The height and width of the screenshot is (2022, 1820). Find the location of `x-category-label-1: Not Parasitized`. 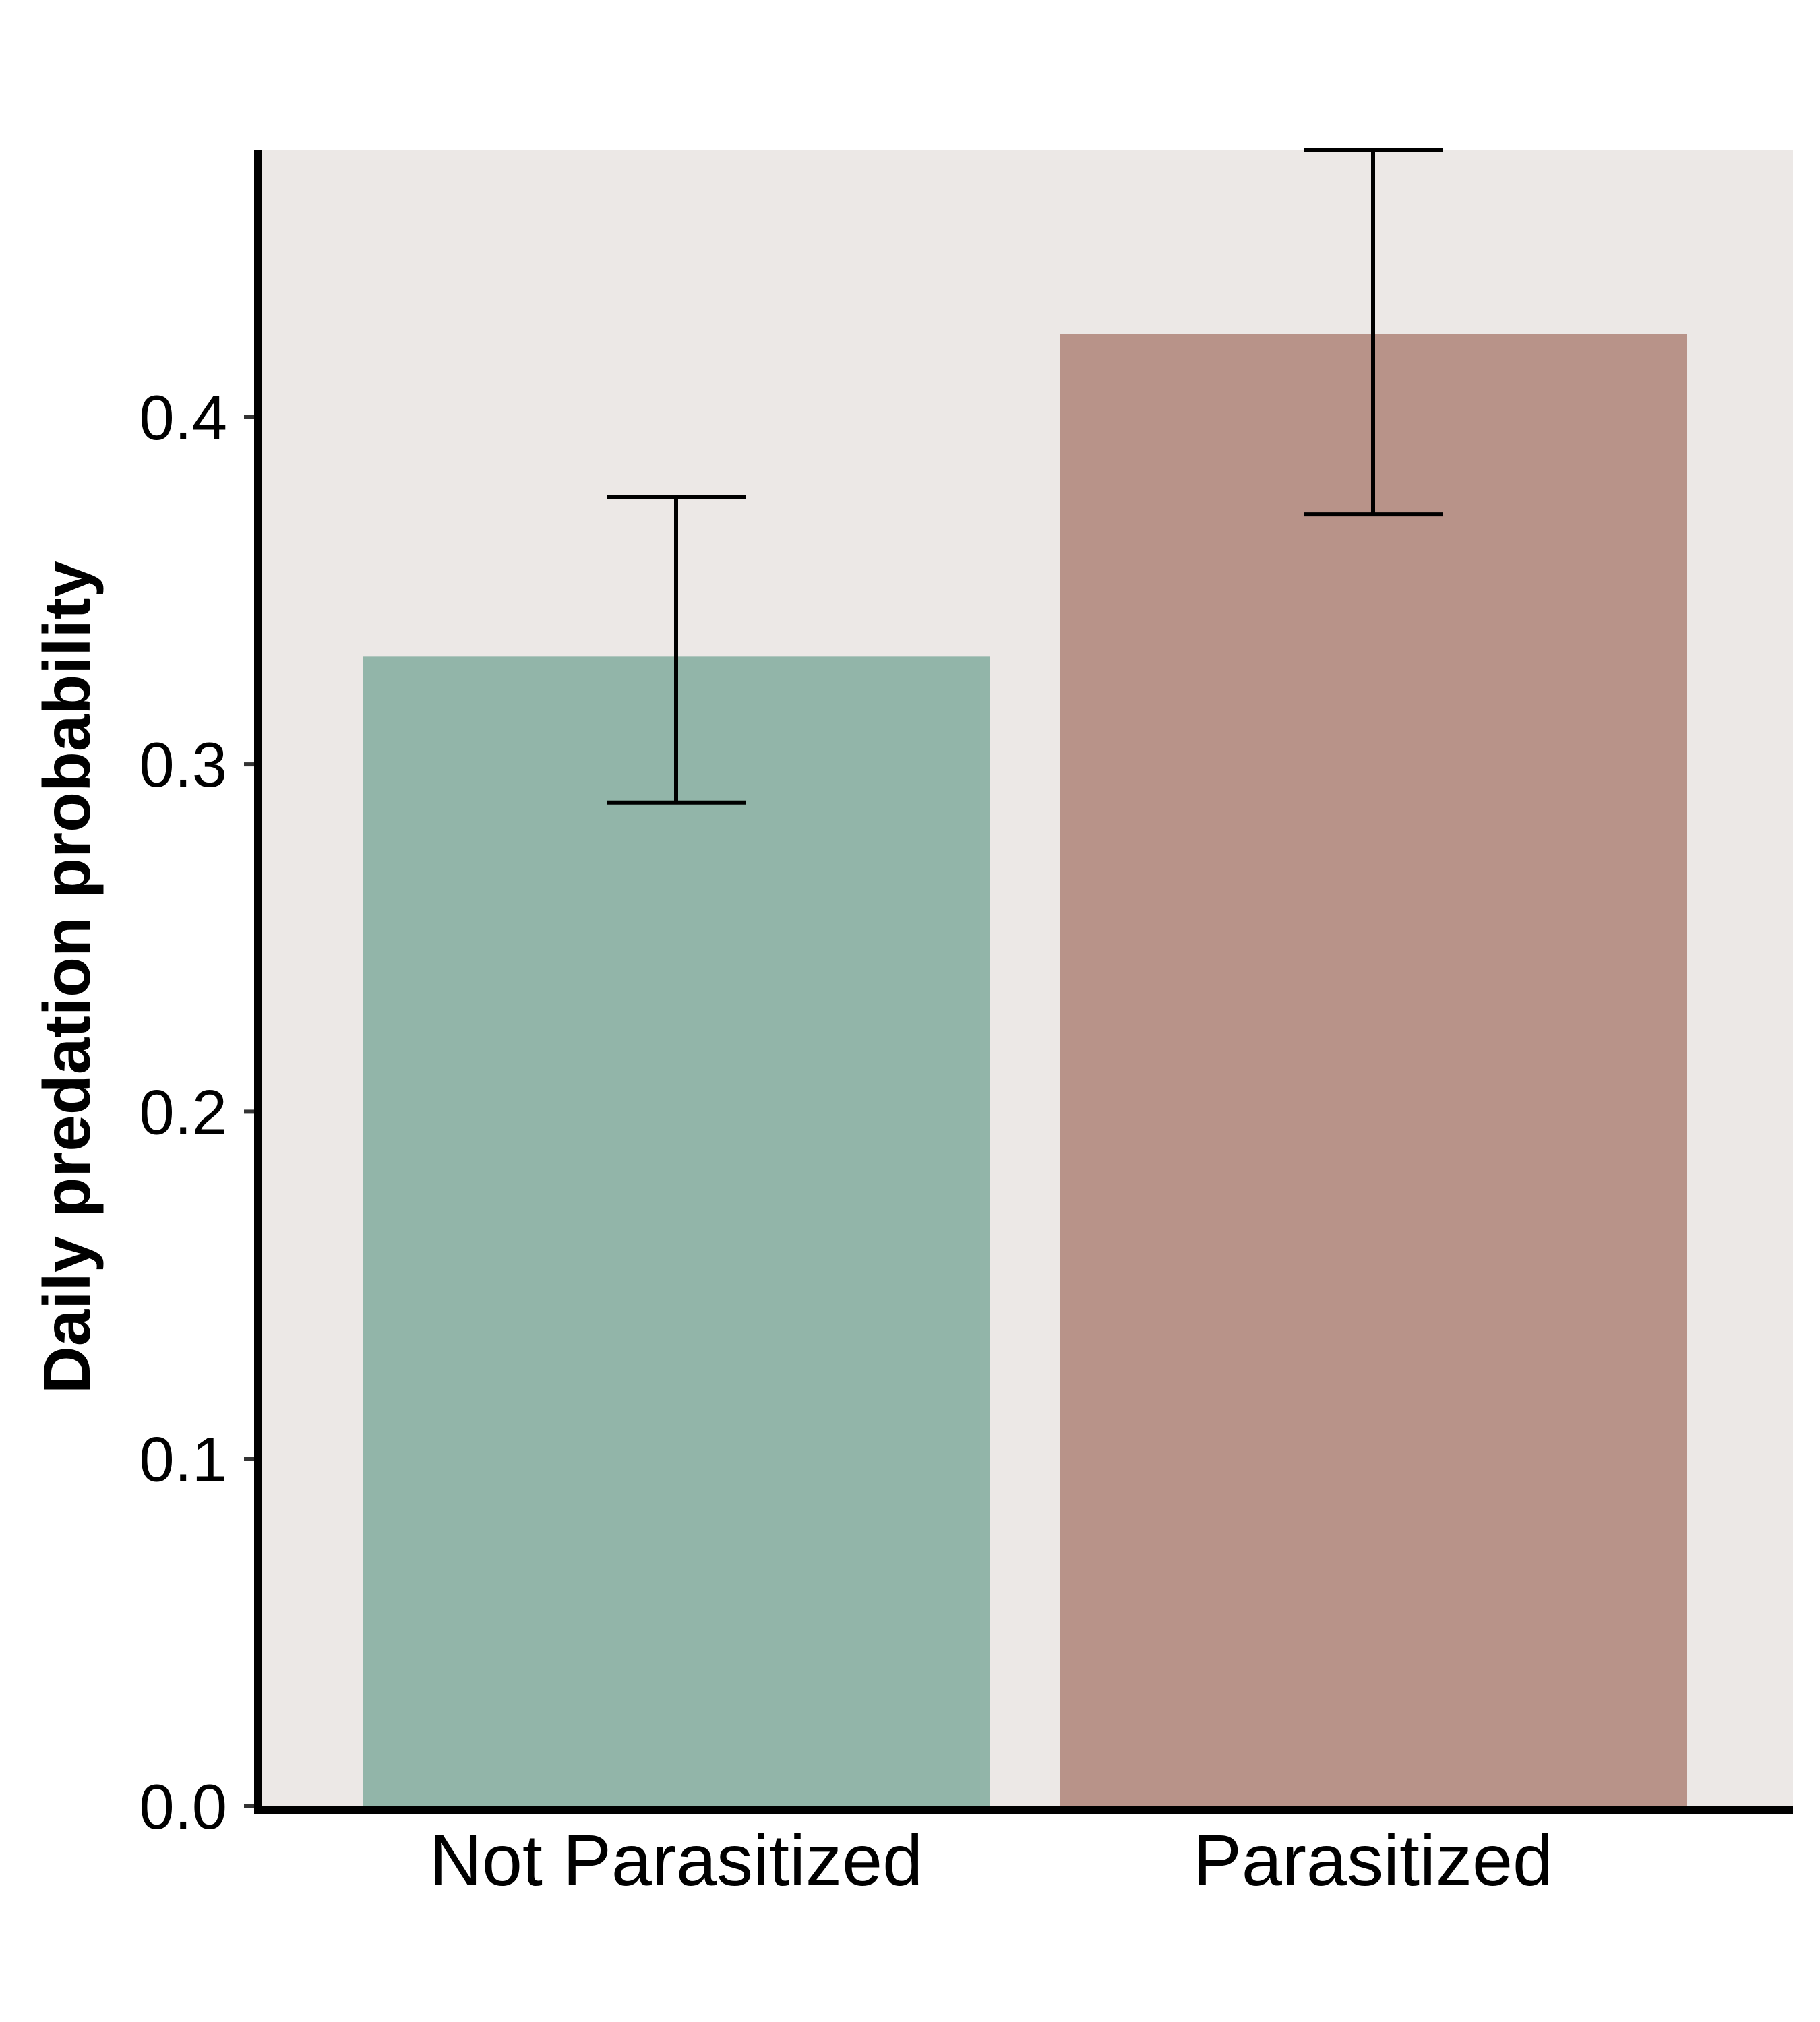

x-category-label-1: Not Parasitized is located at coordinates (676, 1860).